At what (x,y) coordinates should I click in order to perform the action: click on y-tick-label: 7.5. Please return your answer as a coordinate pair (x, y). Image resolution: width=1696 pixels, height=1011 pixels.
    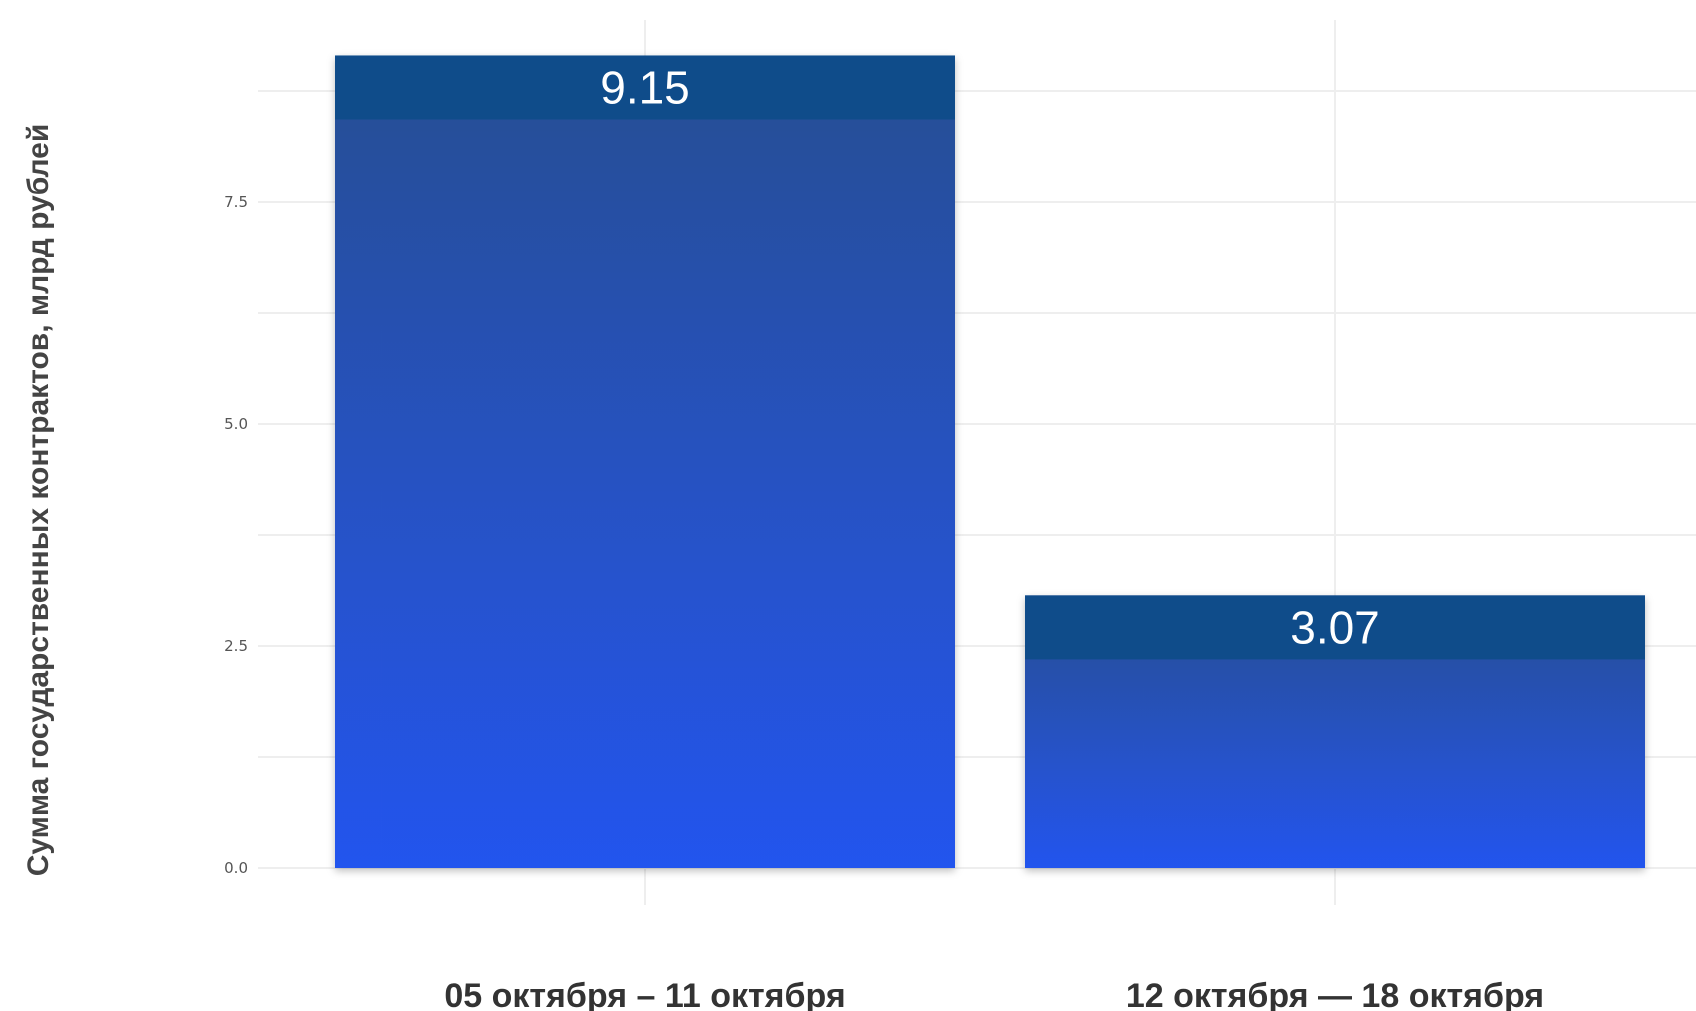
    Looking at the image, I should click on (236, 202).